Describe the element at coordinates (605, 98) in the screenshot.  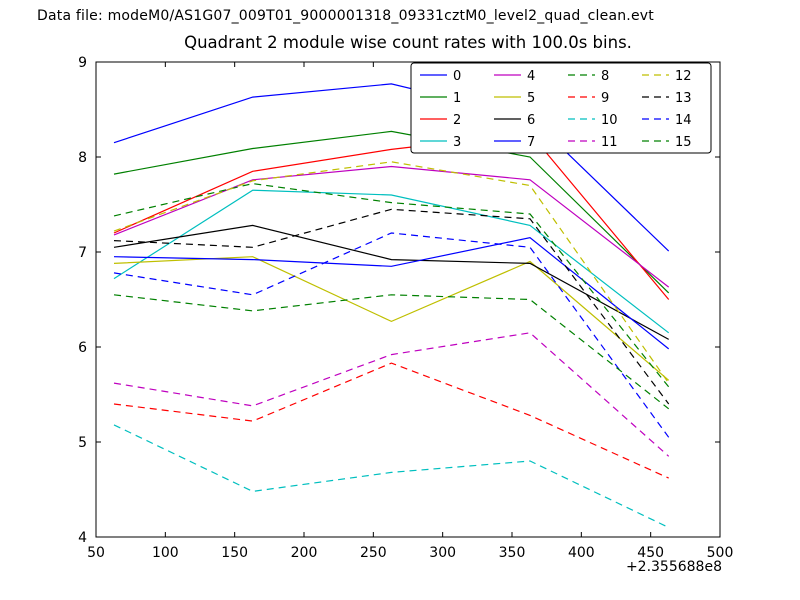
I see `legend-label-9: 9` at that location.